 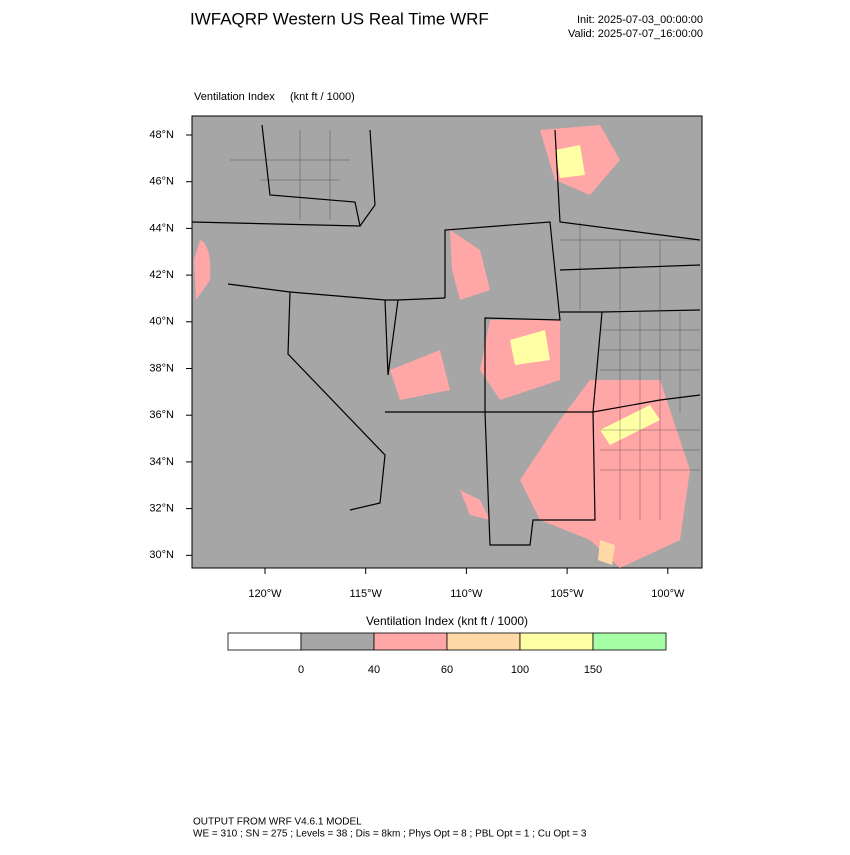 What do you see at coordinates (161, 462) in the screenshot?
I see `lat-label: 34°N` at bounding box center [161, 462].